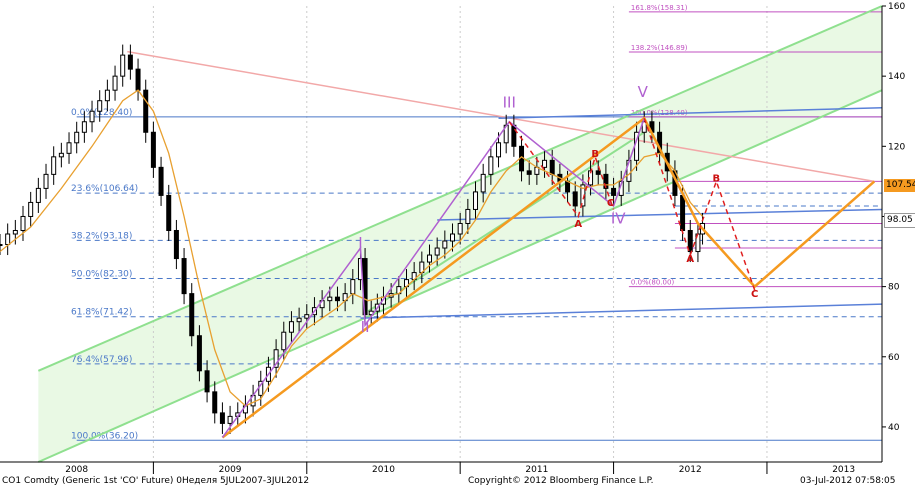 Image resolution: width=915 pixels, height=492 pixels. What do you see at coordinates (561, 481) in the screenshot?
I see `footer-copyright: Copyright© 2012 Bloomberg Finance L.P.` at bounding box center [561, 481].